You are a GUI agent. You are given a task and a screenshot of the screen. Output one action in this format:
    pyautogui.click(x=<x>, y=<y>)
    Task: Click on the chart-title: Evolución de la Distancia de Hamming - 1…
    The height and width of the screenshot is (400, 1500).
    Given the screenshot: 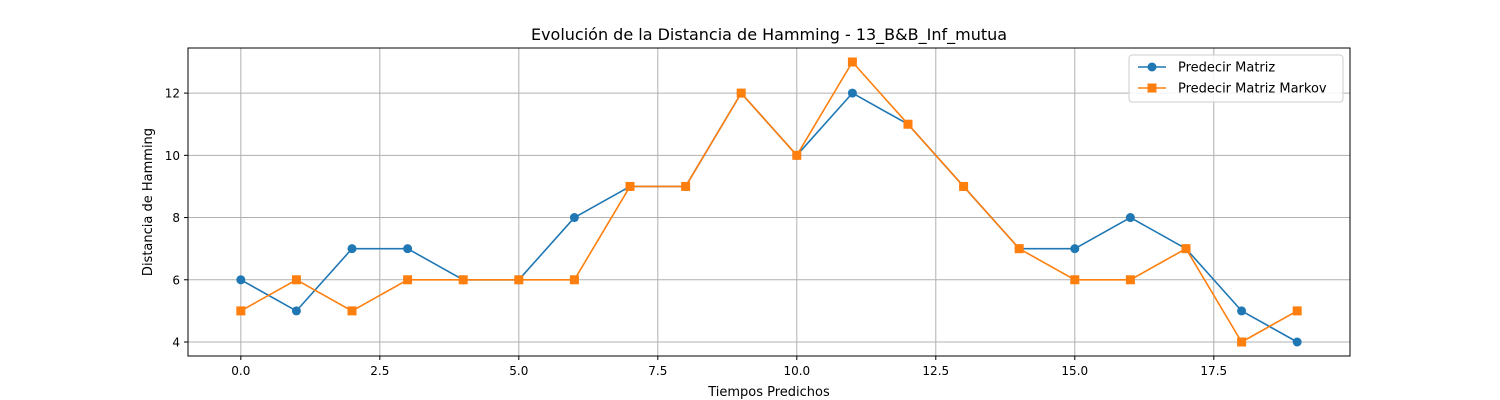 What is the action you would take?
    pyautogui.click(x=769, y=35)
    